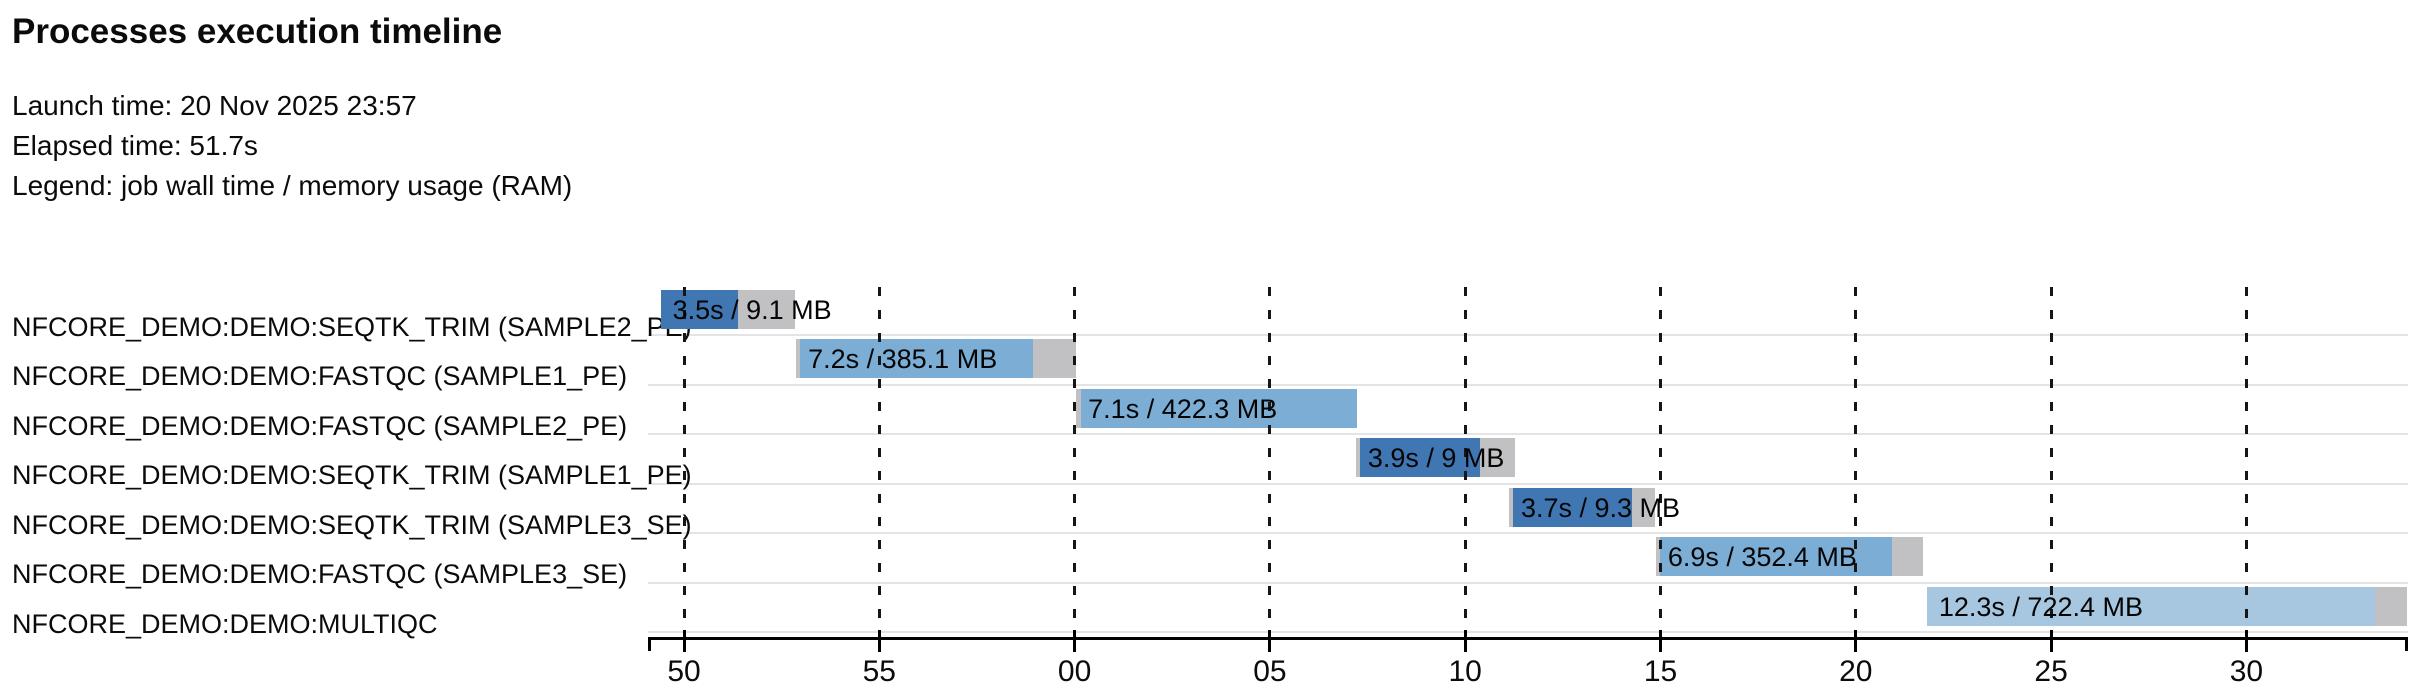 Image resolution: width=2432 pixels, height=698 pixels. What do you see at coordinates (225, 623) in the screenshot?
I see `process-label: NFCORE_DEMO:DEMO:MULTIQC` at bounding box center [225, 623].